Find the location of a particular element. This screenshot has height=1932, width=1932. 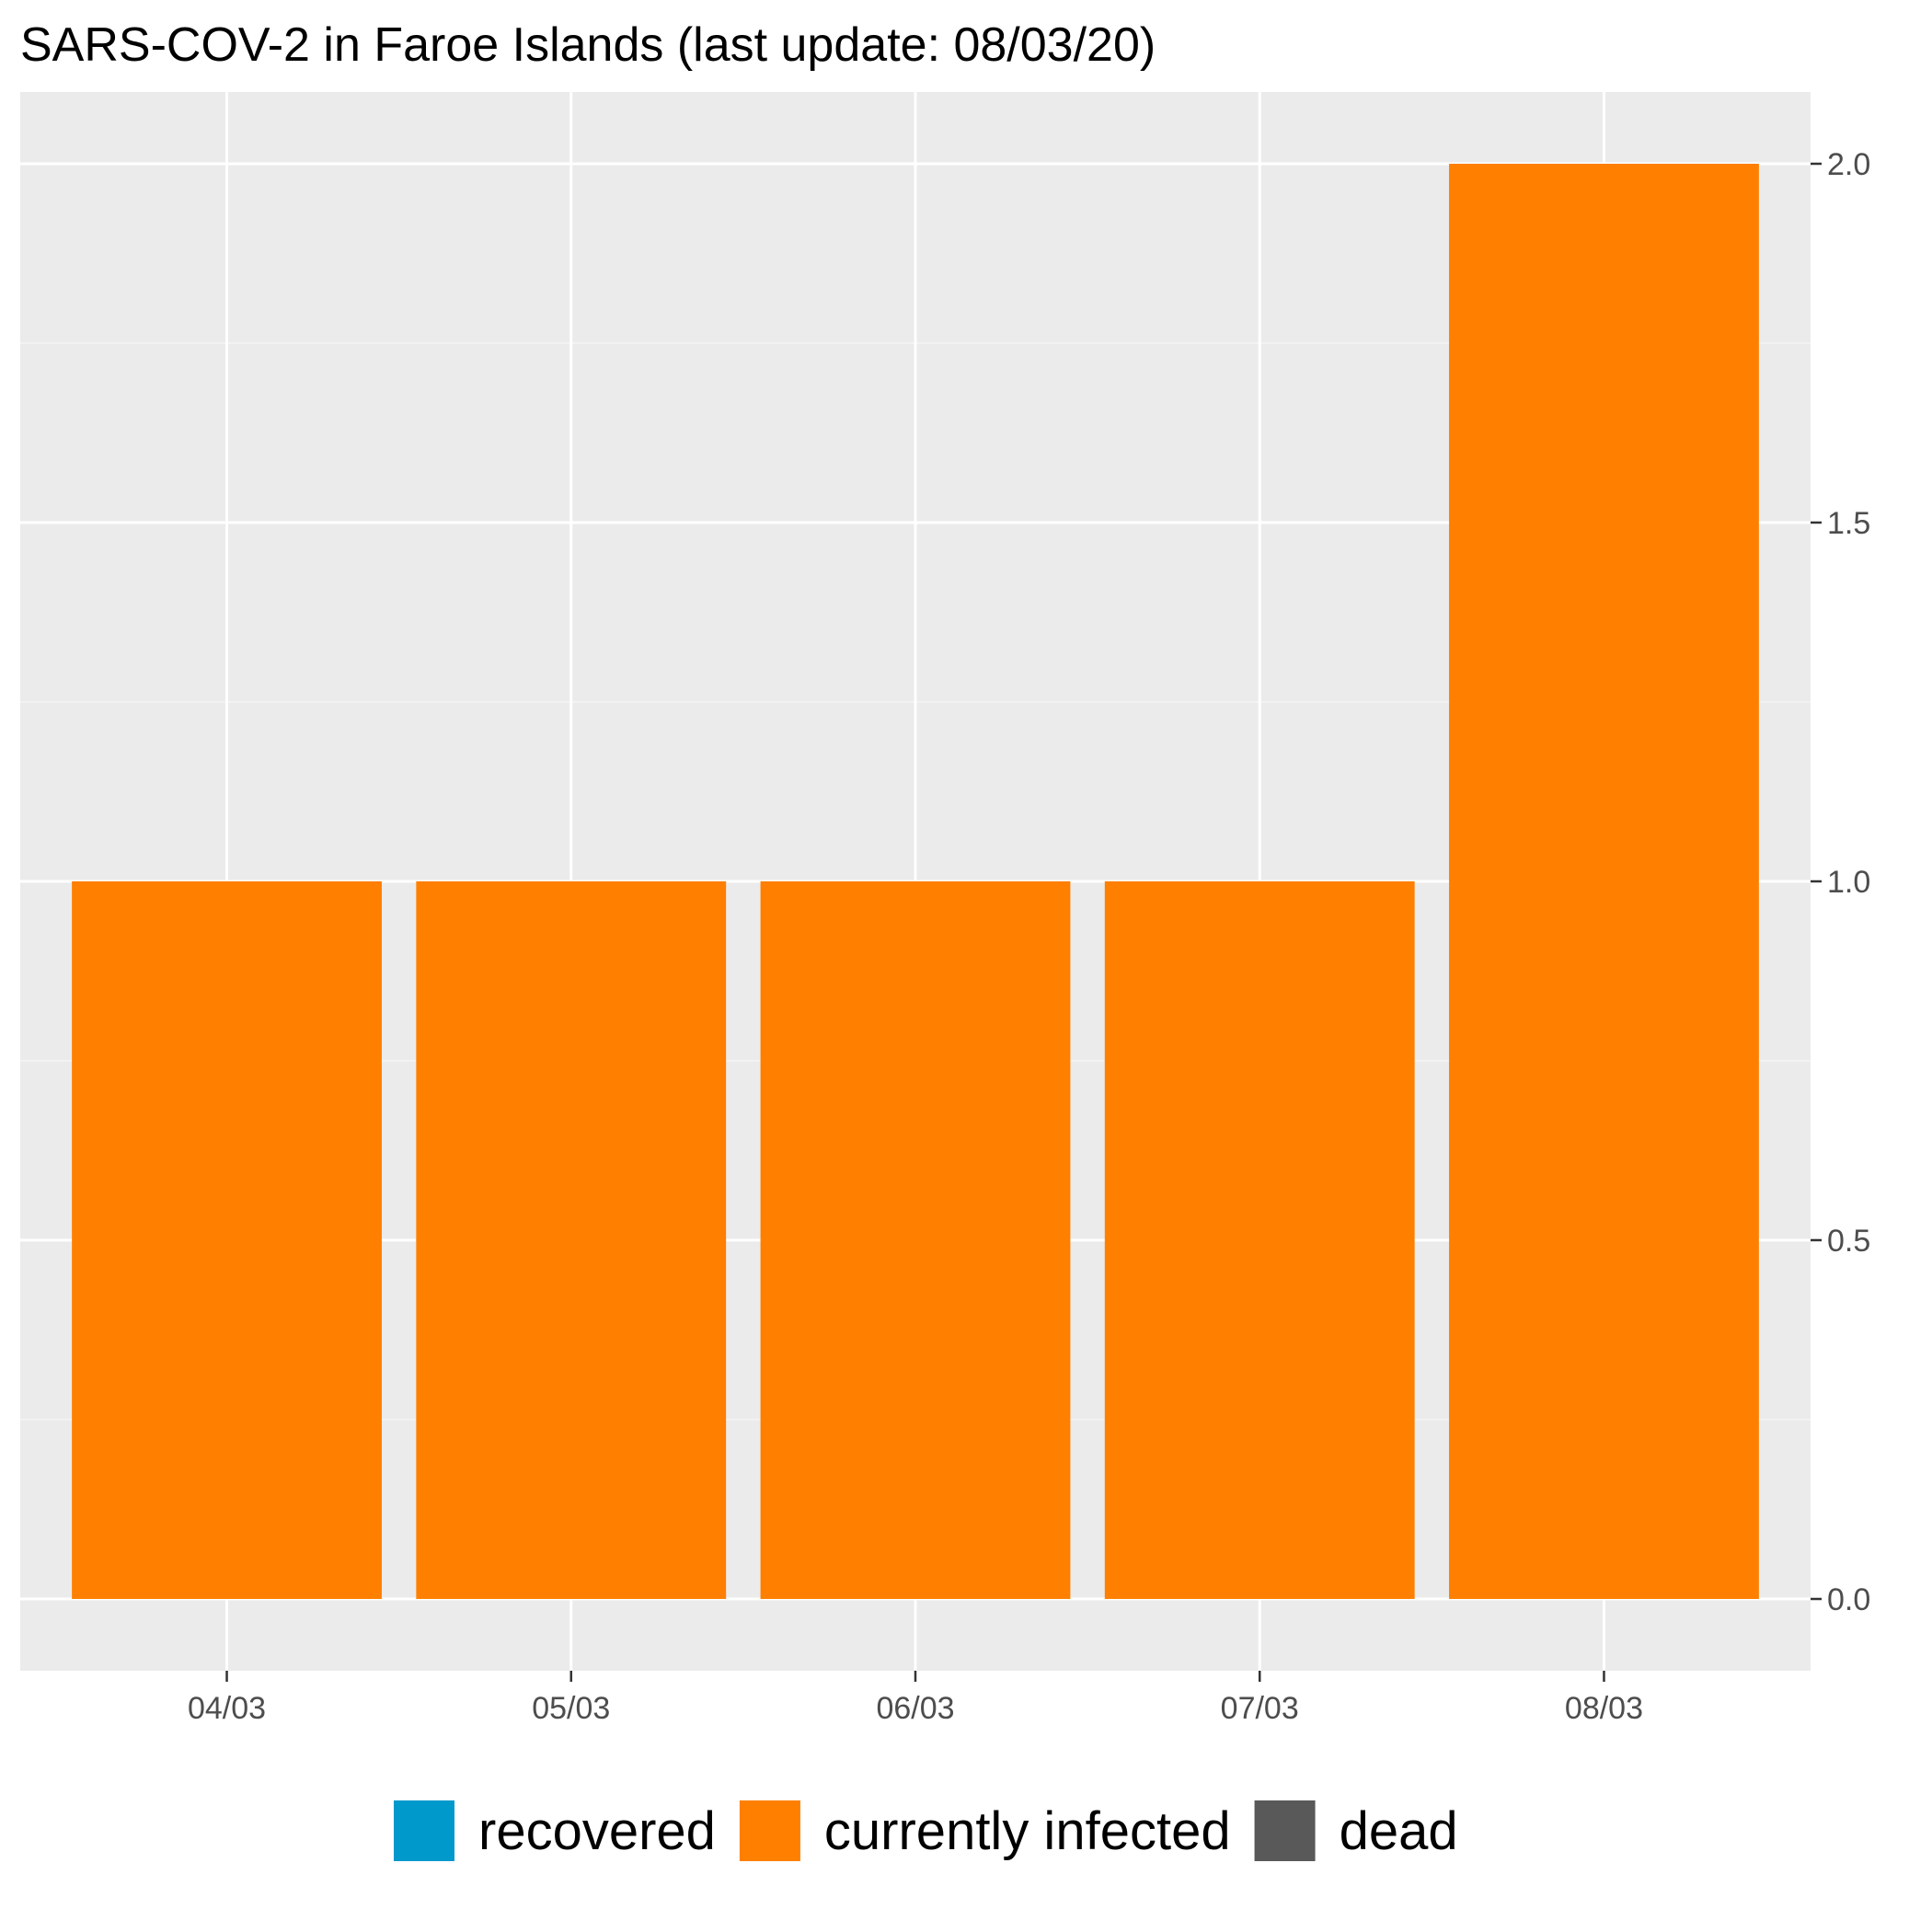

legend: recovered currently infected dead is located at coordinates (926, 1830).